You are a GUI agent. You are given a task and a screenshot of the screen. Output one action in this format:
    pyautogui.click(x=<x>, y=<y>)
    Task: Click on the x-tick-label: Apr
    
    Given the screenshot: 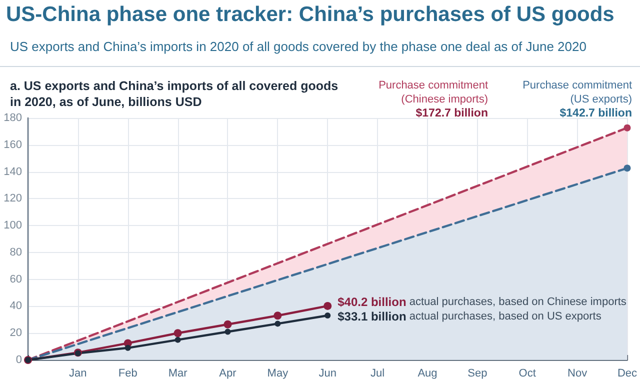 What is the action you would take?
    pyautogui.click(x=228, y=374)
    